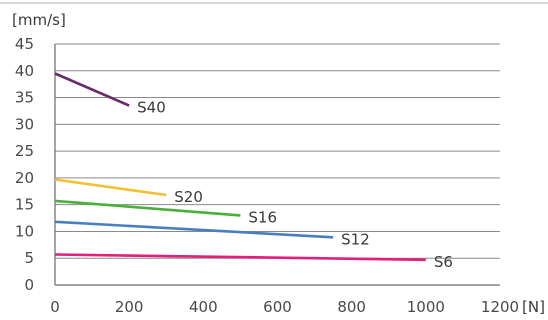  I want to click on x-tick-label: 400, so click(203, 307).